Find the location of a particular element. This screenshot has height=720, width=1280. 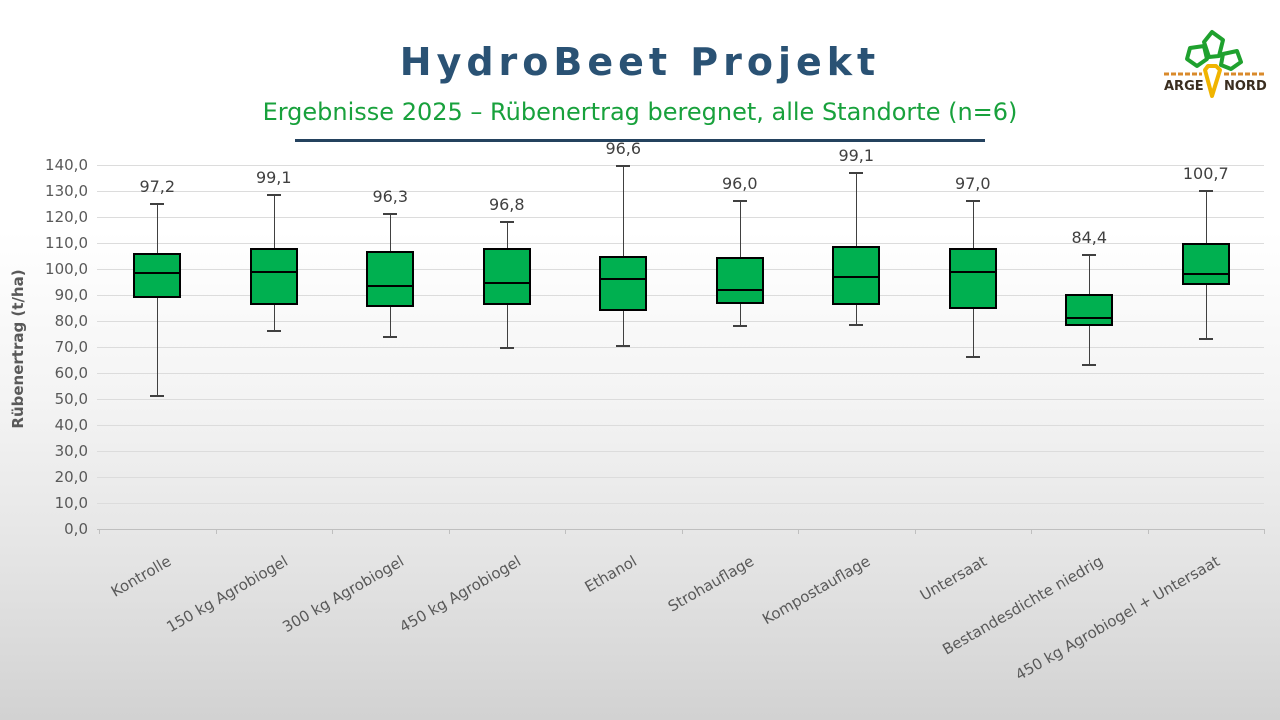

x-category-label: 300 kg Agrobiogel is located at coordinates (343, 594).